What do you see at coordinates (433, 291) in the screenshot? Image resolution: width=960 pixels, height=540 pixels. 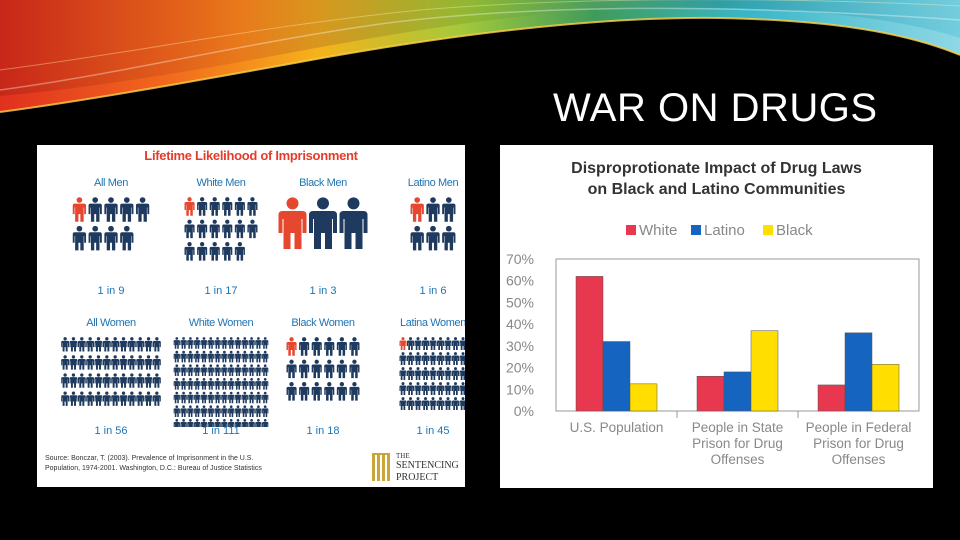 I see `panel-ratio: 1 in 6` at bounding box center [433, 291].